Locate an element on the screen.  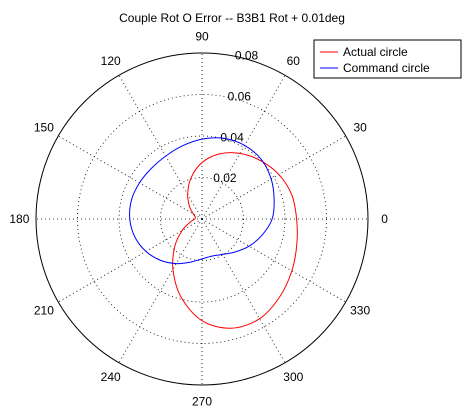
radial-tick-label: 0.08 is located at coordinates (247, 56).